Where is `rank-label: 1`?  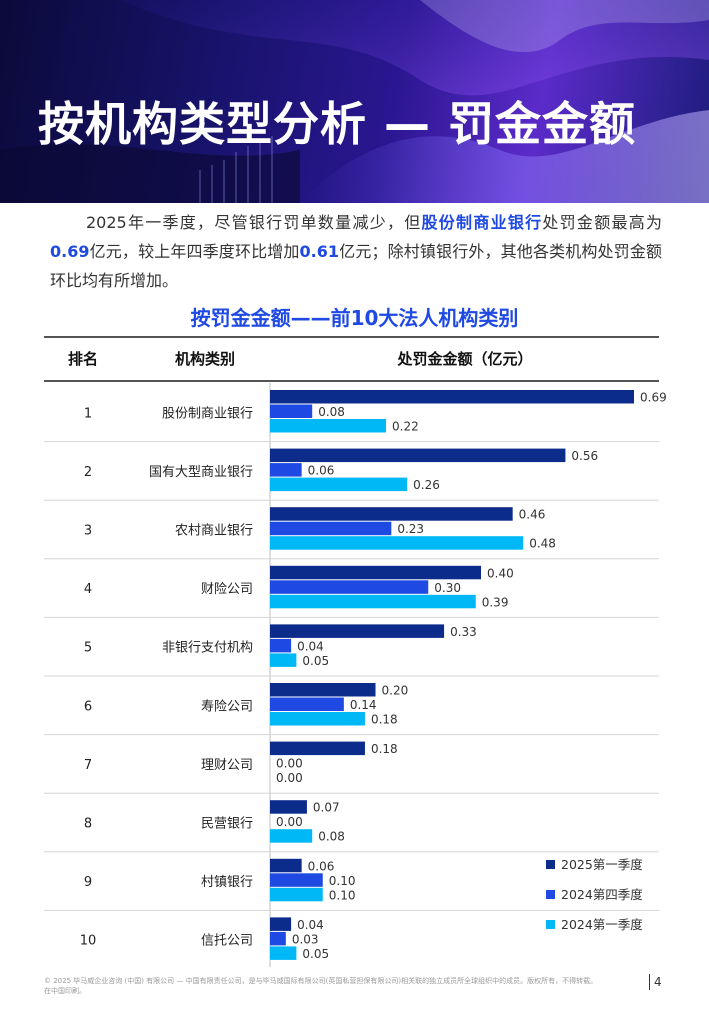 rank-label: 1 is located at coordinates (88, 413).